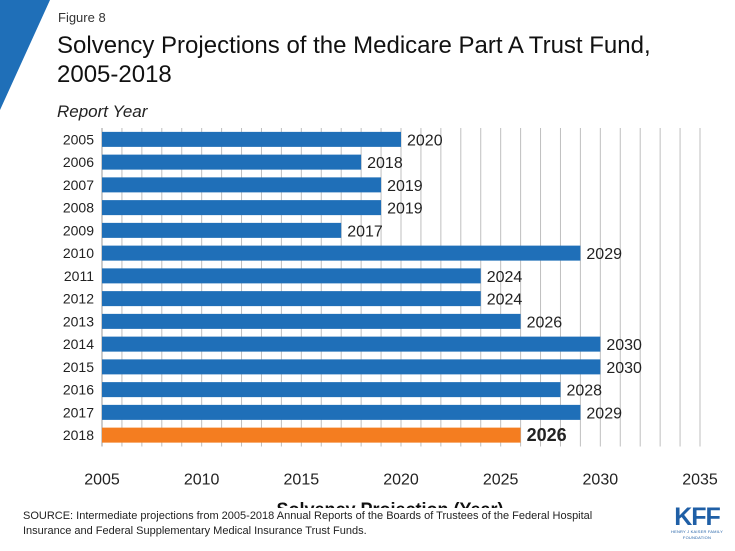  I want to click on data-label-2008: 2019, so click(405, 209).